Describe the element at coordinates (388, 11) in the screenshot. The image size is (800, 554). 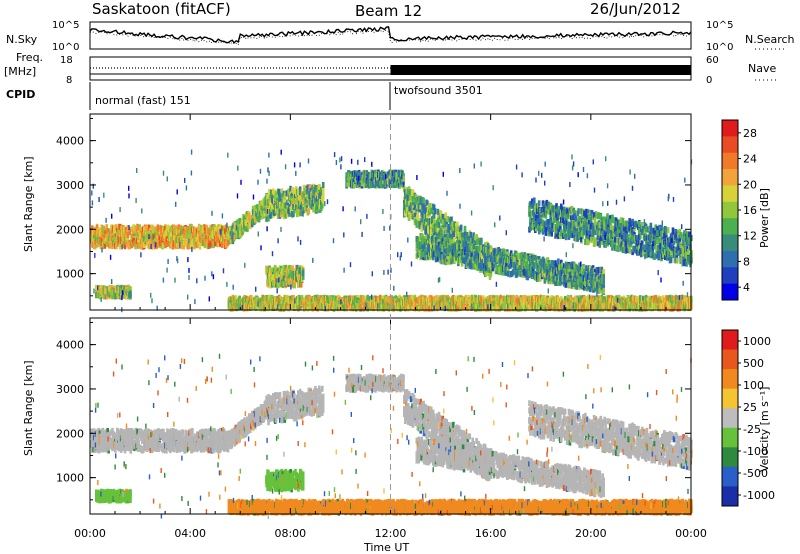
I see `beam-title: Beam 12` at that location.